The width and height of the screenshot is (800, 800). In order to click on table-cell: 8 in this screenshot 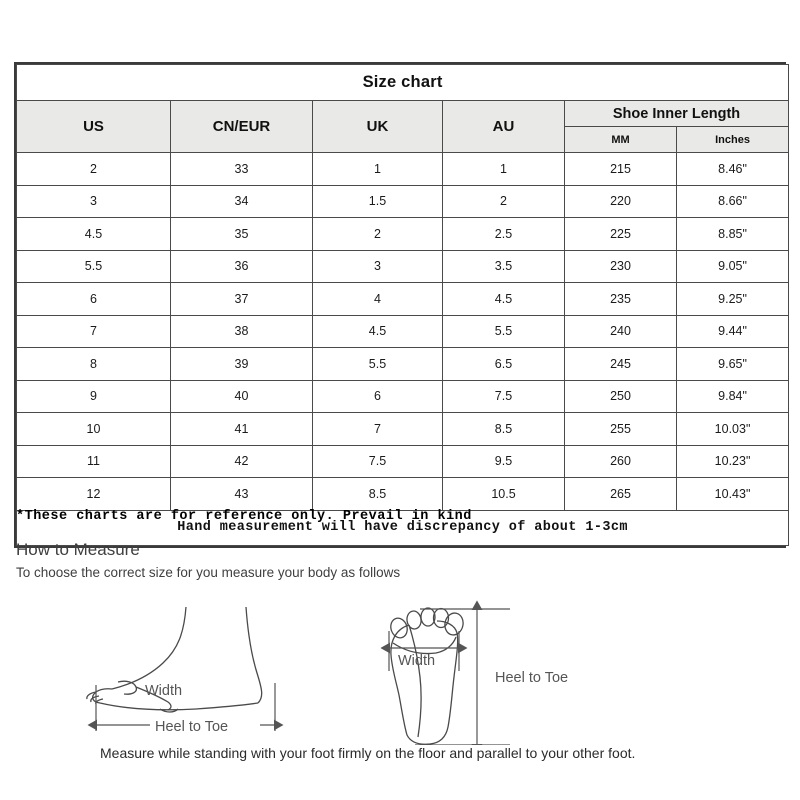, I will do `click(93, 364)`.